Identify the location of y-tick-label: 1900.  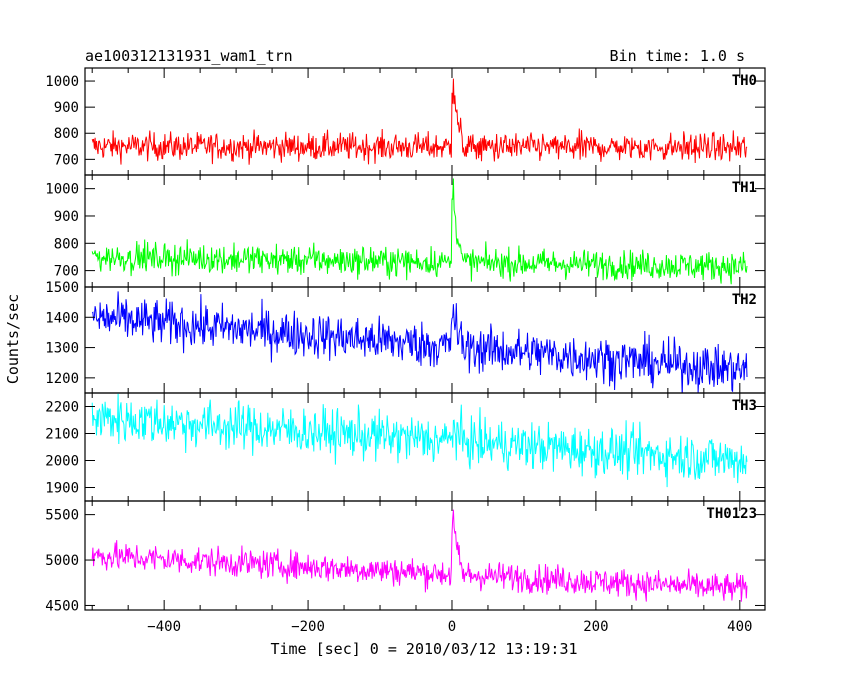
(62, 489).